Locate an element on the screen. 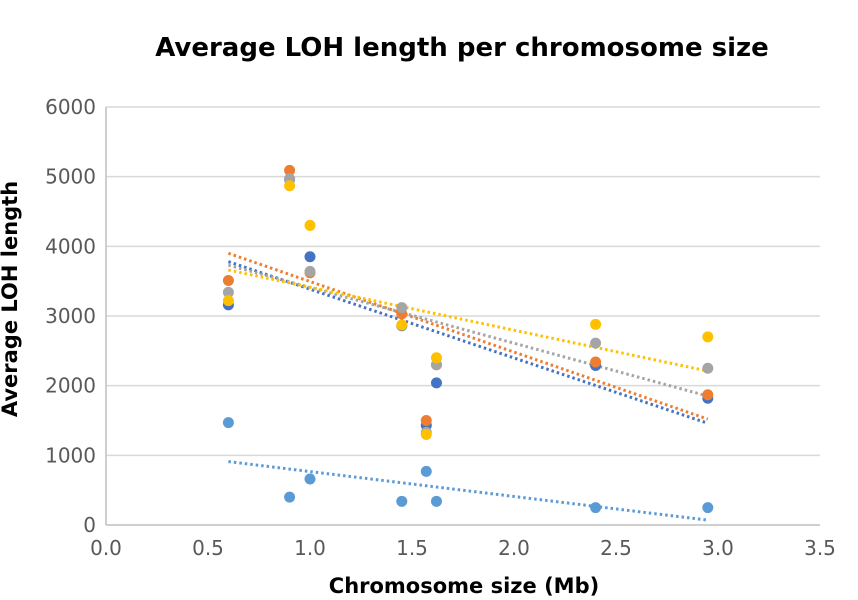 This screenshot has height=600, width=858. x-tick-label: 2.0 is located at coordinates (514, 548).